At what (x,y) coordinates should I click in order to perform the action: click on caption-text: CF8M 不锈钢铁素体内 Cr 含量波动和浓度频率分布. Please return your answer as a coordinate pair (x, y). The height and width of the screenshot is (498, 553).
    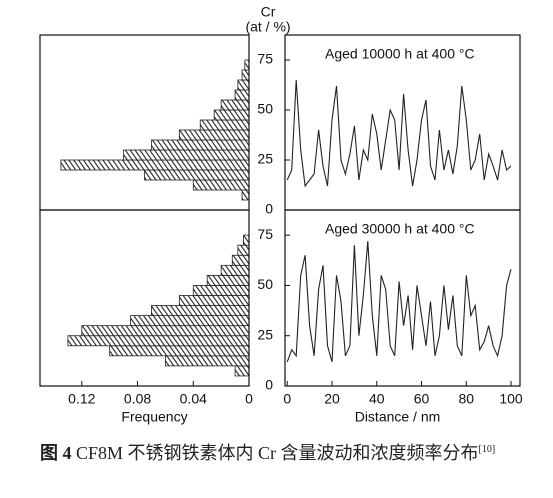
    Looking at the image, I should click on (277, 453).